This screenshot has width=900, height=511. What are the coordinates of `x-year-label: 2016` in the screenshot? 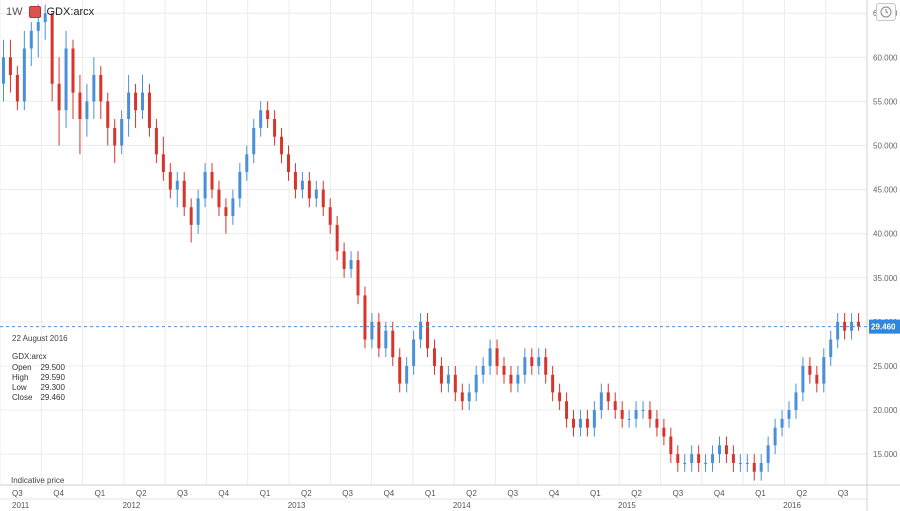 It's located at (792, 505).